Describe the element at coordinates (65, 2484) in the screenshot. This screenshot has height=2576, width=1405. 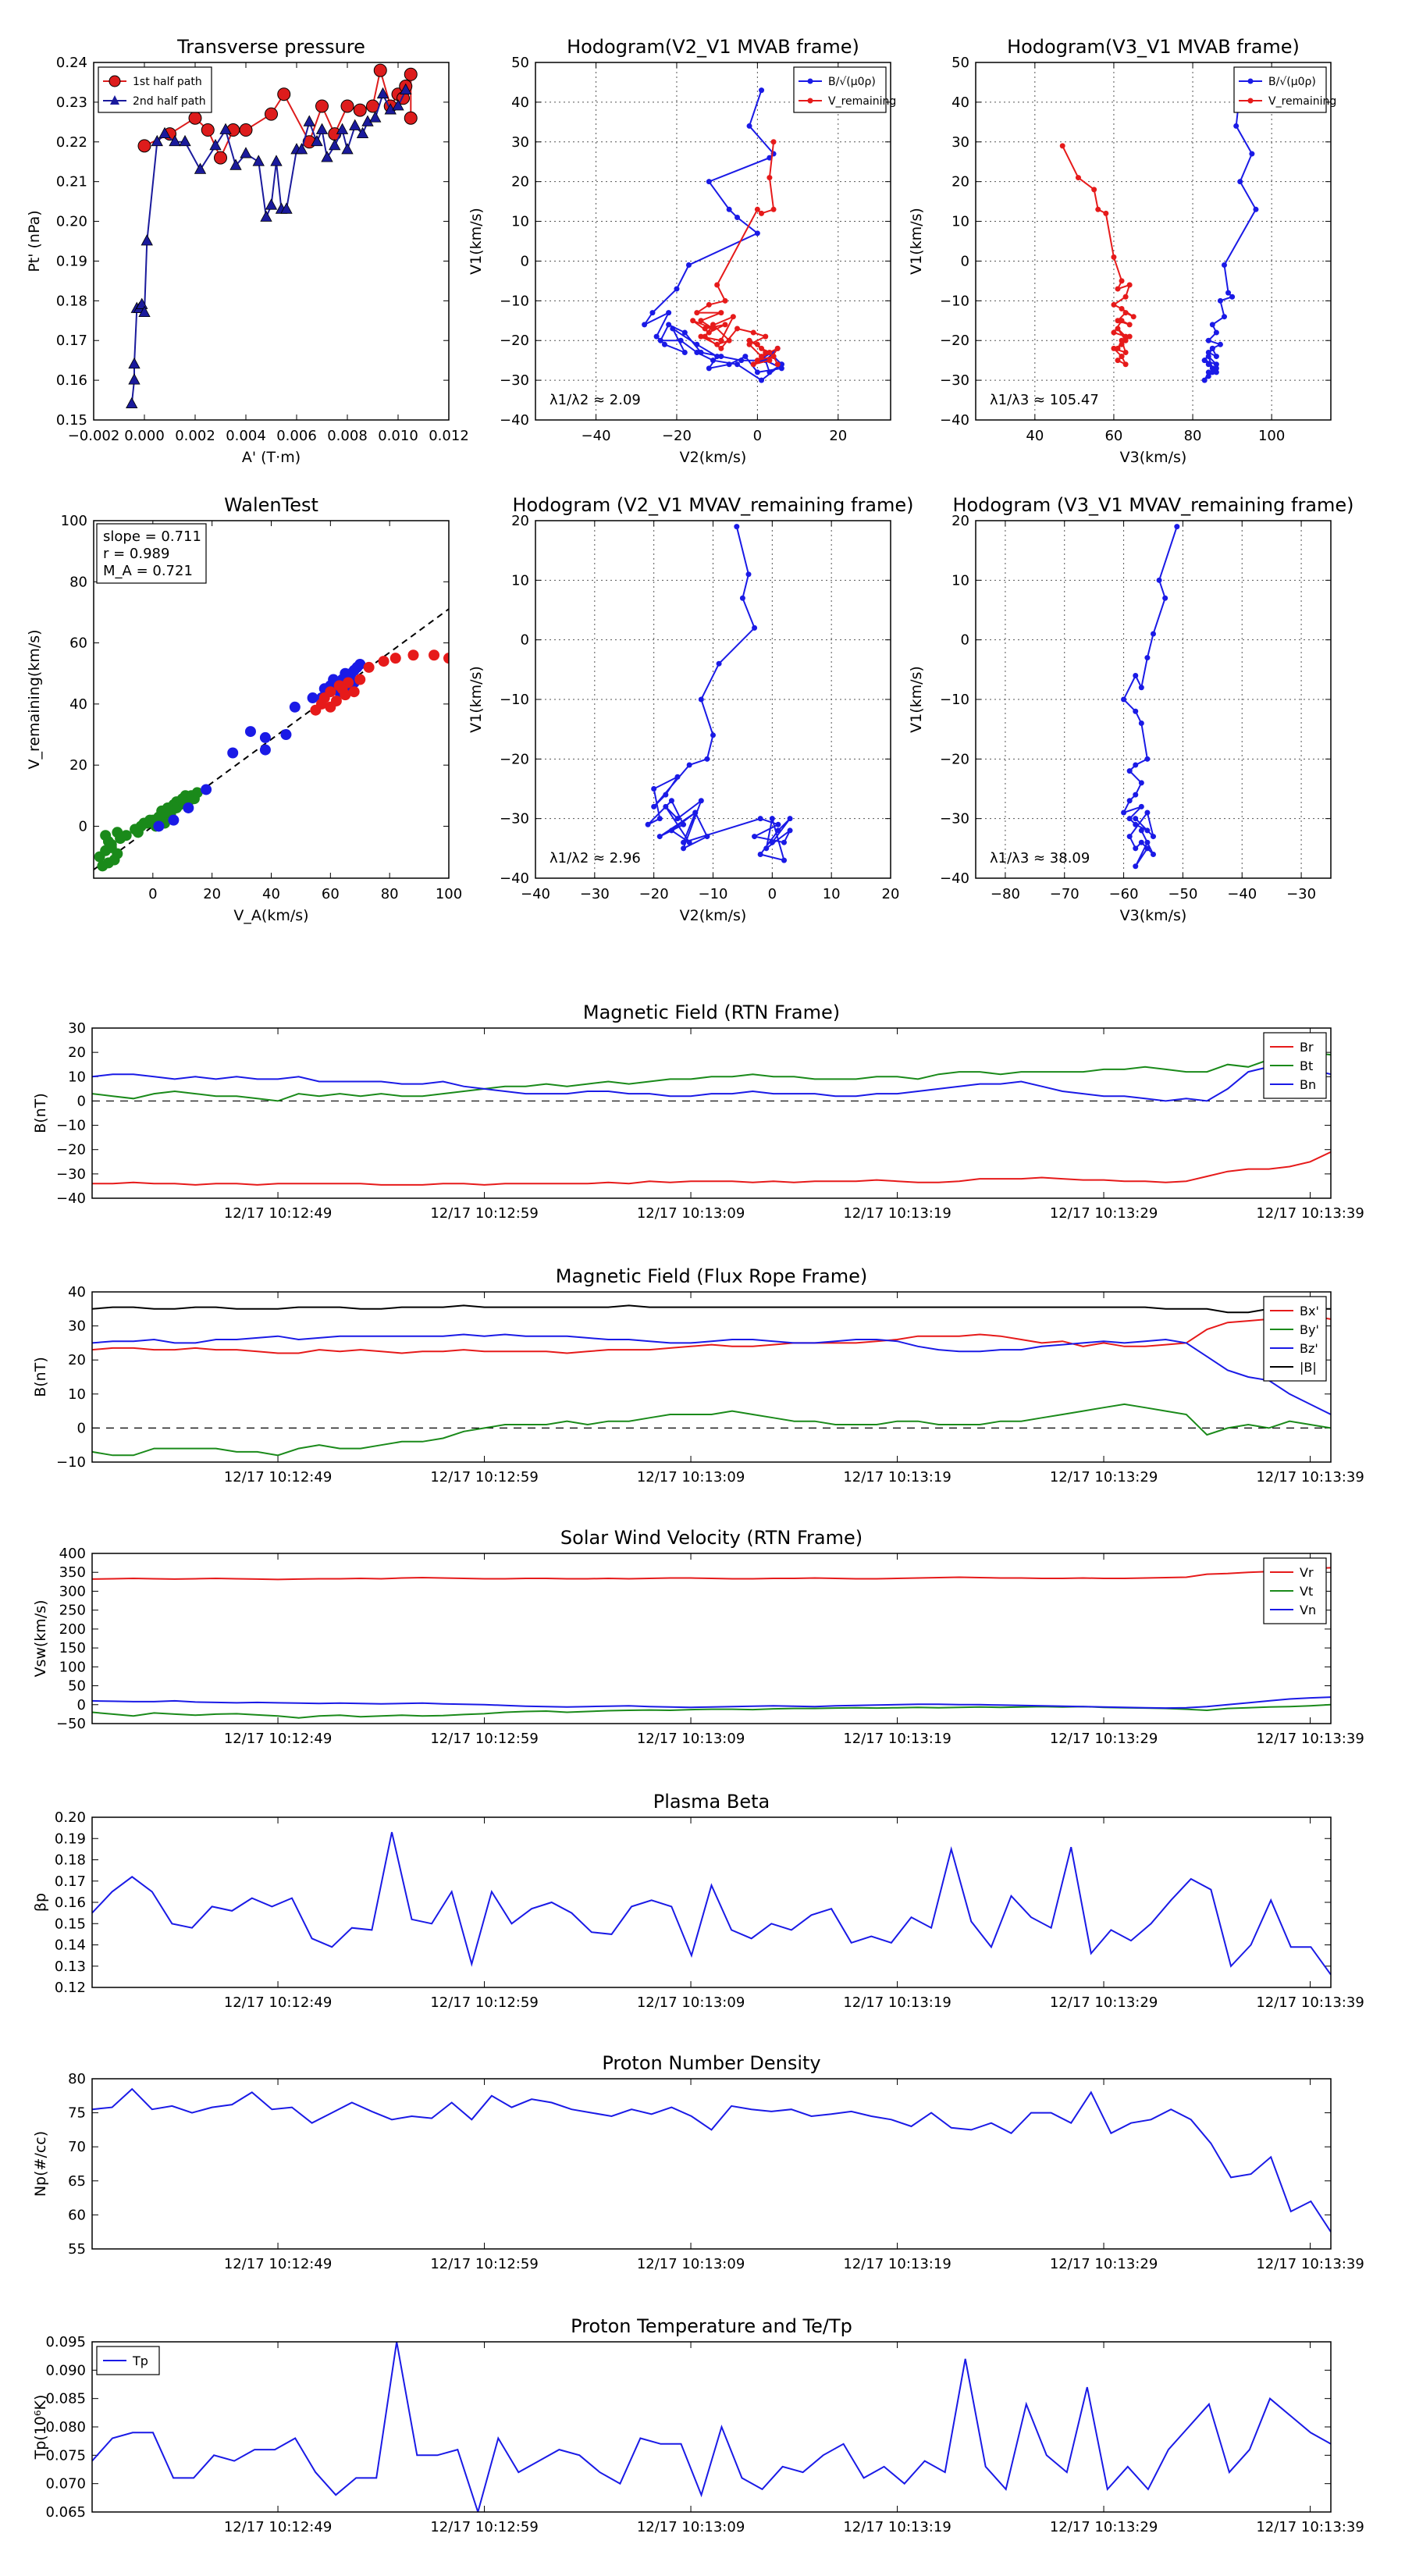
I see `y-tick-label: 0.070` at that location.